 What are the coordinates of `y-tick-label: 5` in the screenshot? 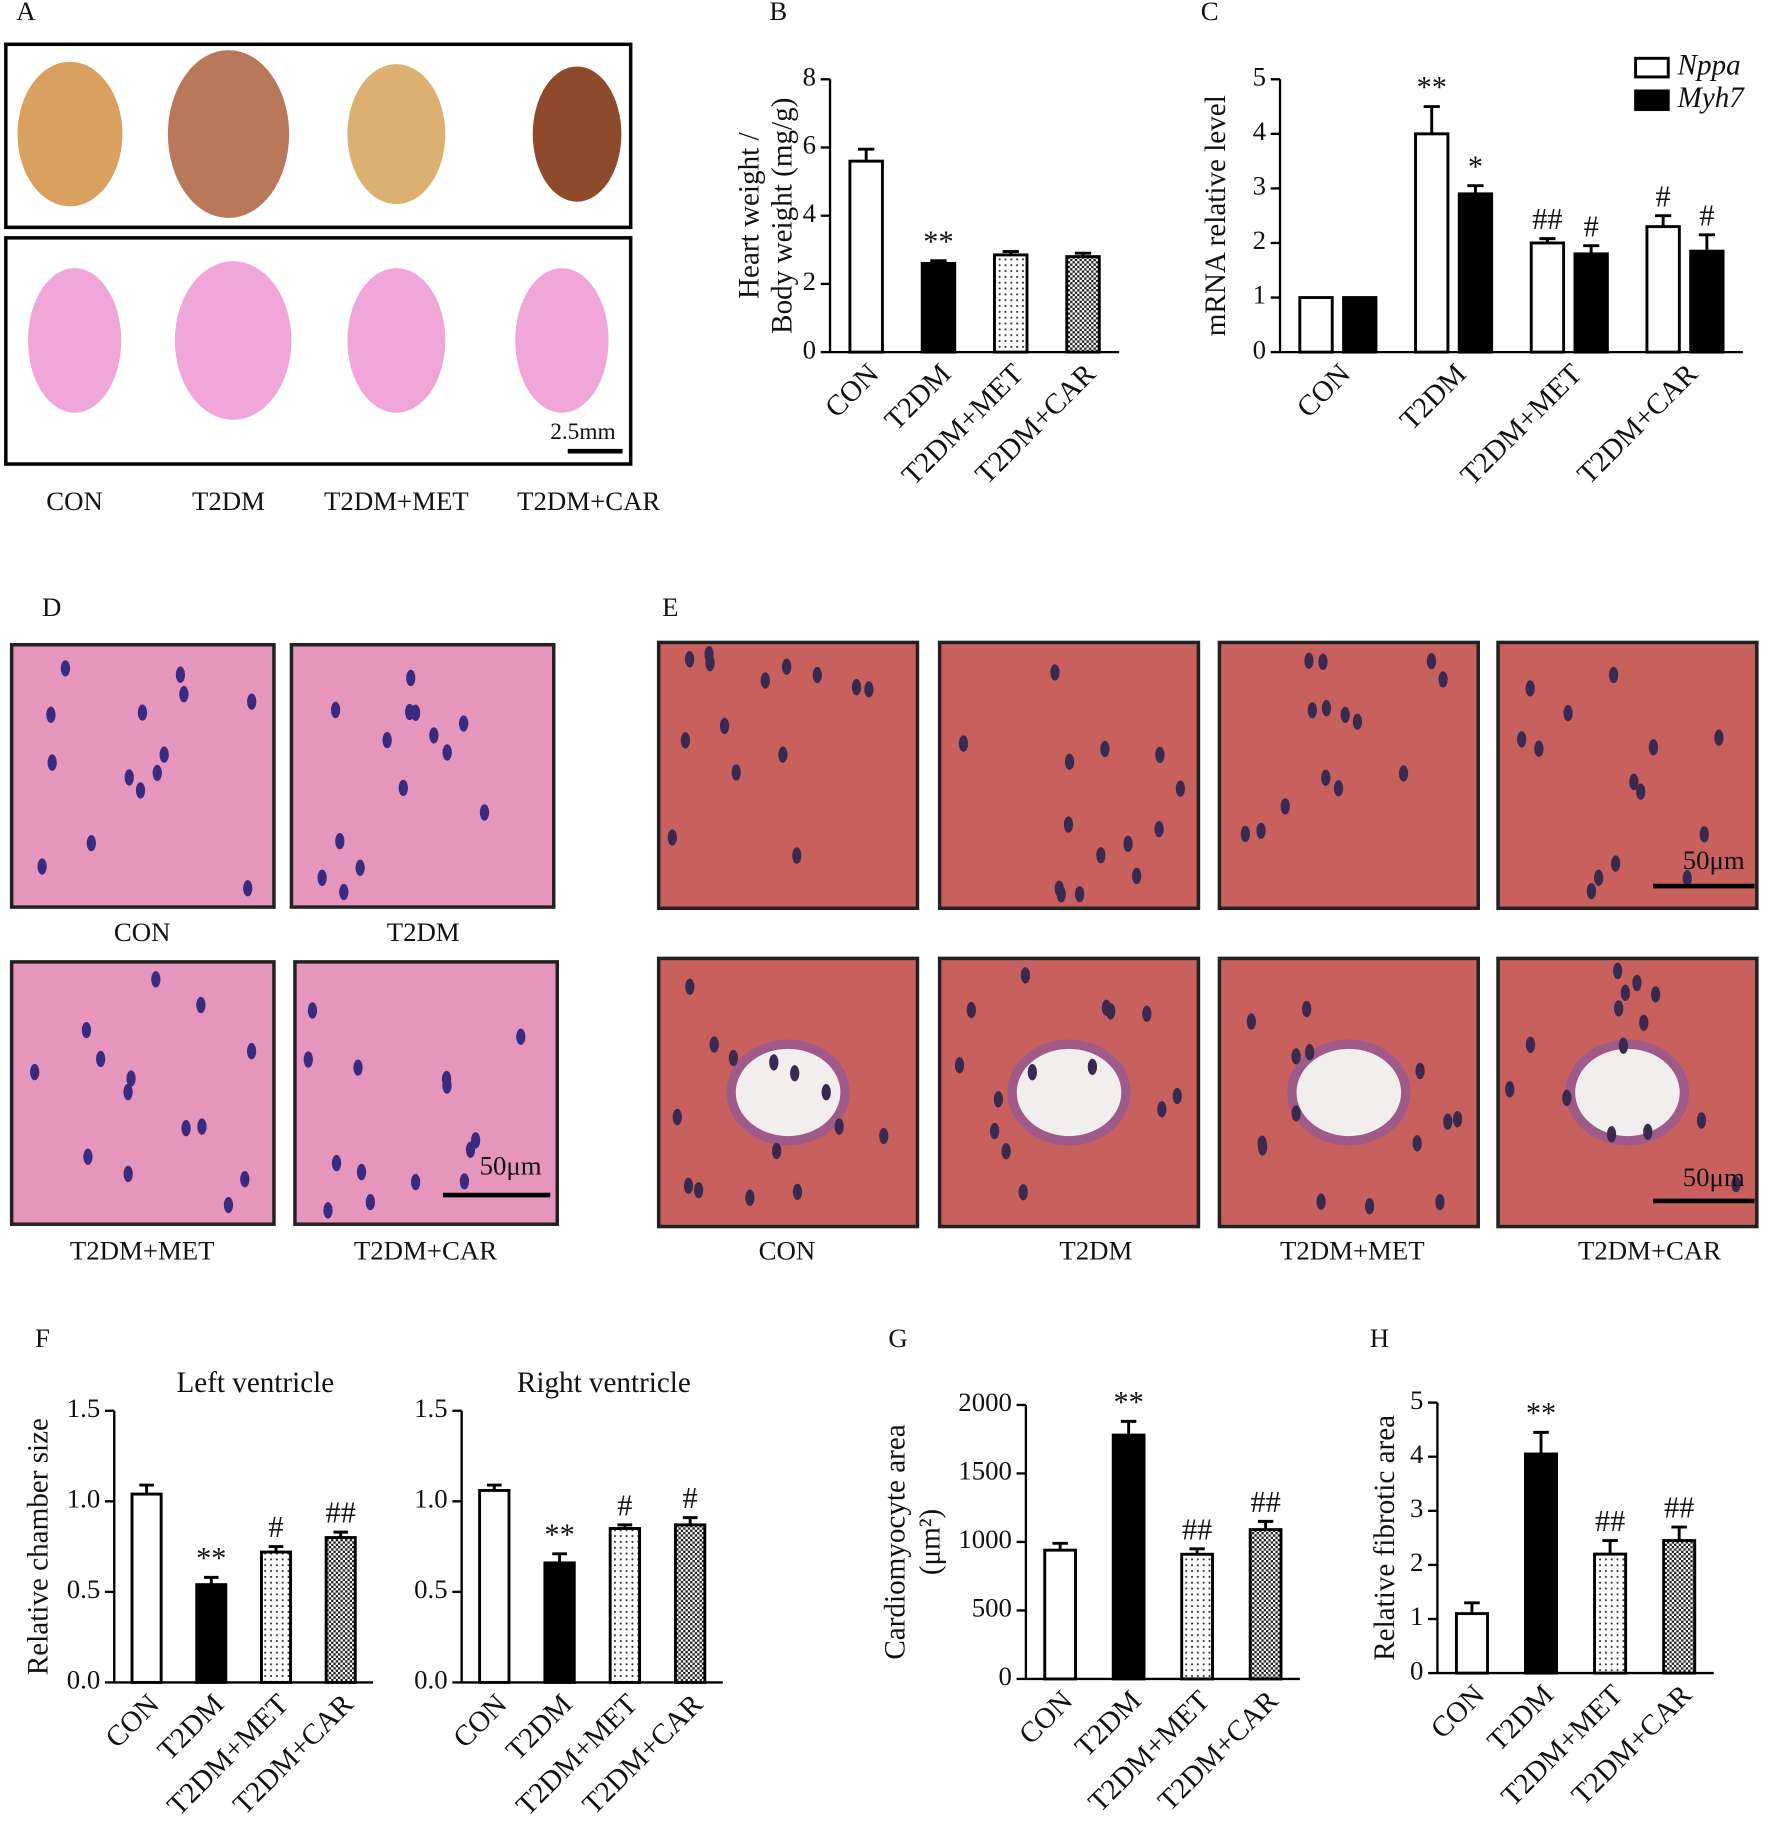 It's located at (1416, 1400).